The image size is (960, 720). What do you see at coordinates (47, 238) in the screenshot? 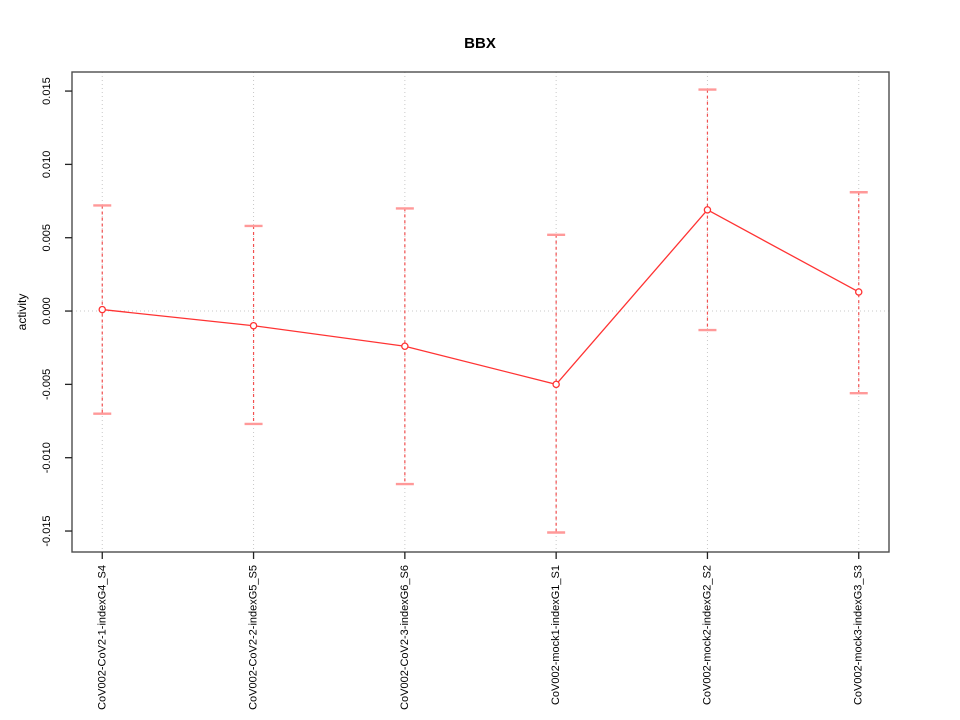
I see `y-tick-label: 0.005` at bounding box center [47, 238].